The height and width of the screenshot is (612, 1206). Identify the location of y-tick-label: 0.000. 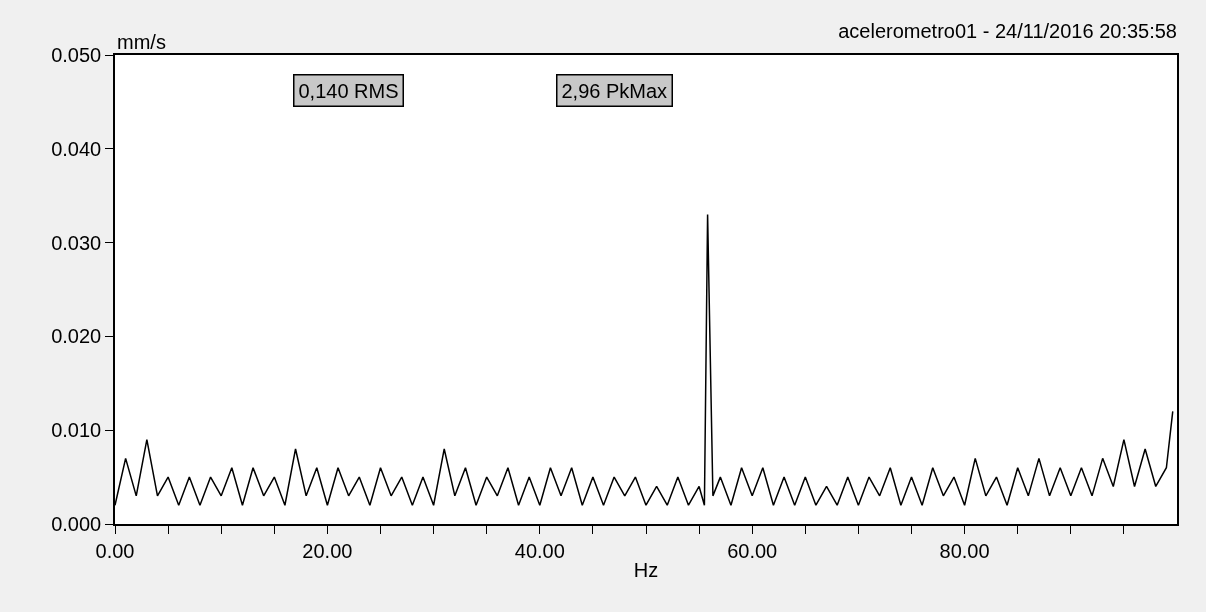
(76, 524).